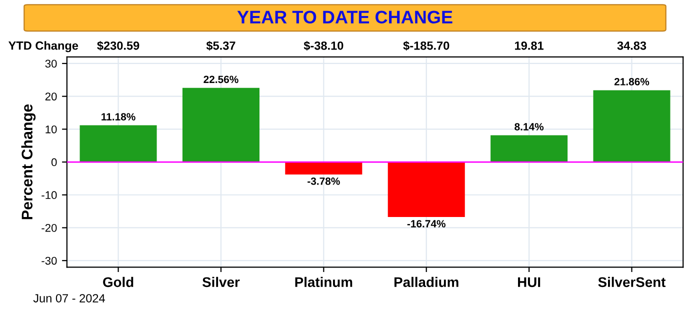 The image size is (690, 311). I want to click on text: $-38.10, so click(324, 45).